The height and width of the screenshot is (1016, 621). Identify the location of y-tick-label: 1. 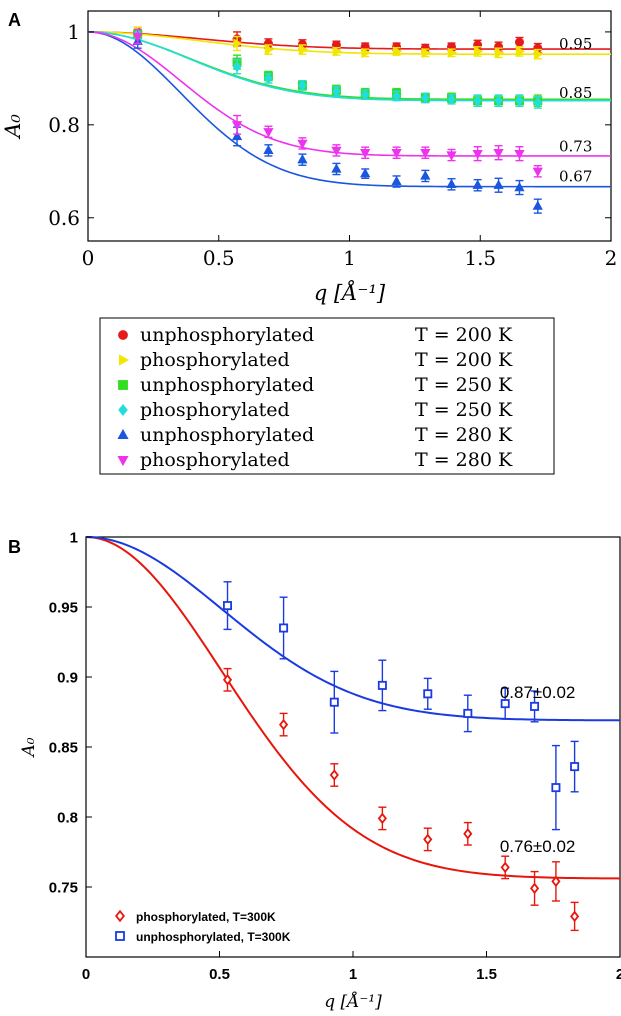
(74, 537).